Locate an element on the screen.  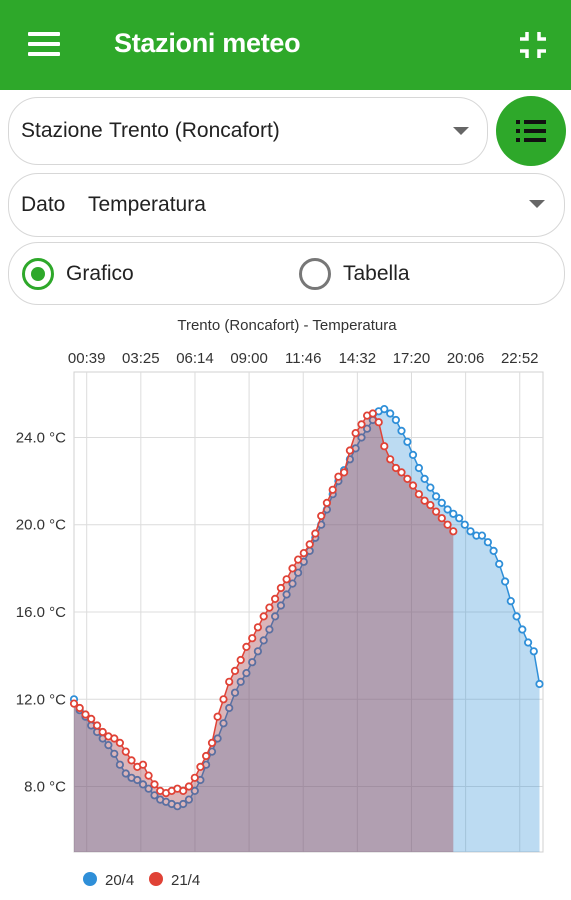
x-tick-label: 22:52 is located at coordinates (520, 358).